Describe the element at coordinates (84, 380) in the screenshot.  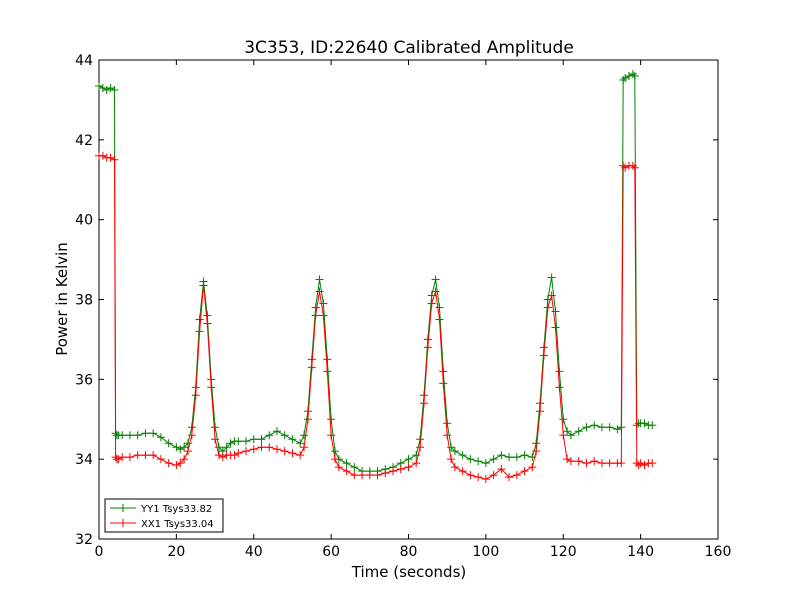
I see `y-tick-label: 36` at that location.